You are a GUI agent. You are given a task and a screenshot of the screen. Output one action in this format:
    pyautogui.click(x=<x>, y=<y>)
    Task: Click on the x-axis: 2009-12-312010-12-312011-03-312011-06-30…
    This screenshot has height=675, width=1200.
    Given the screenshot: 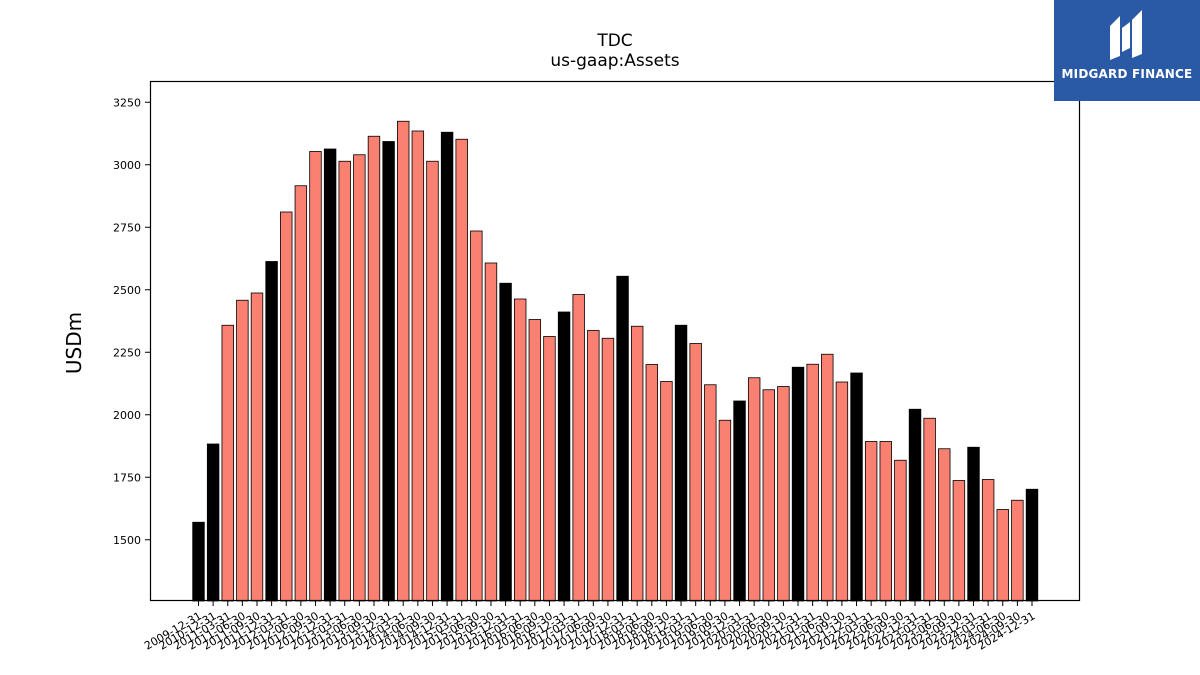 What is the action you would take?
    pyautogui.click(x=590, y=627)
    